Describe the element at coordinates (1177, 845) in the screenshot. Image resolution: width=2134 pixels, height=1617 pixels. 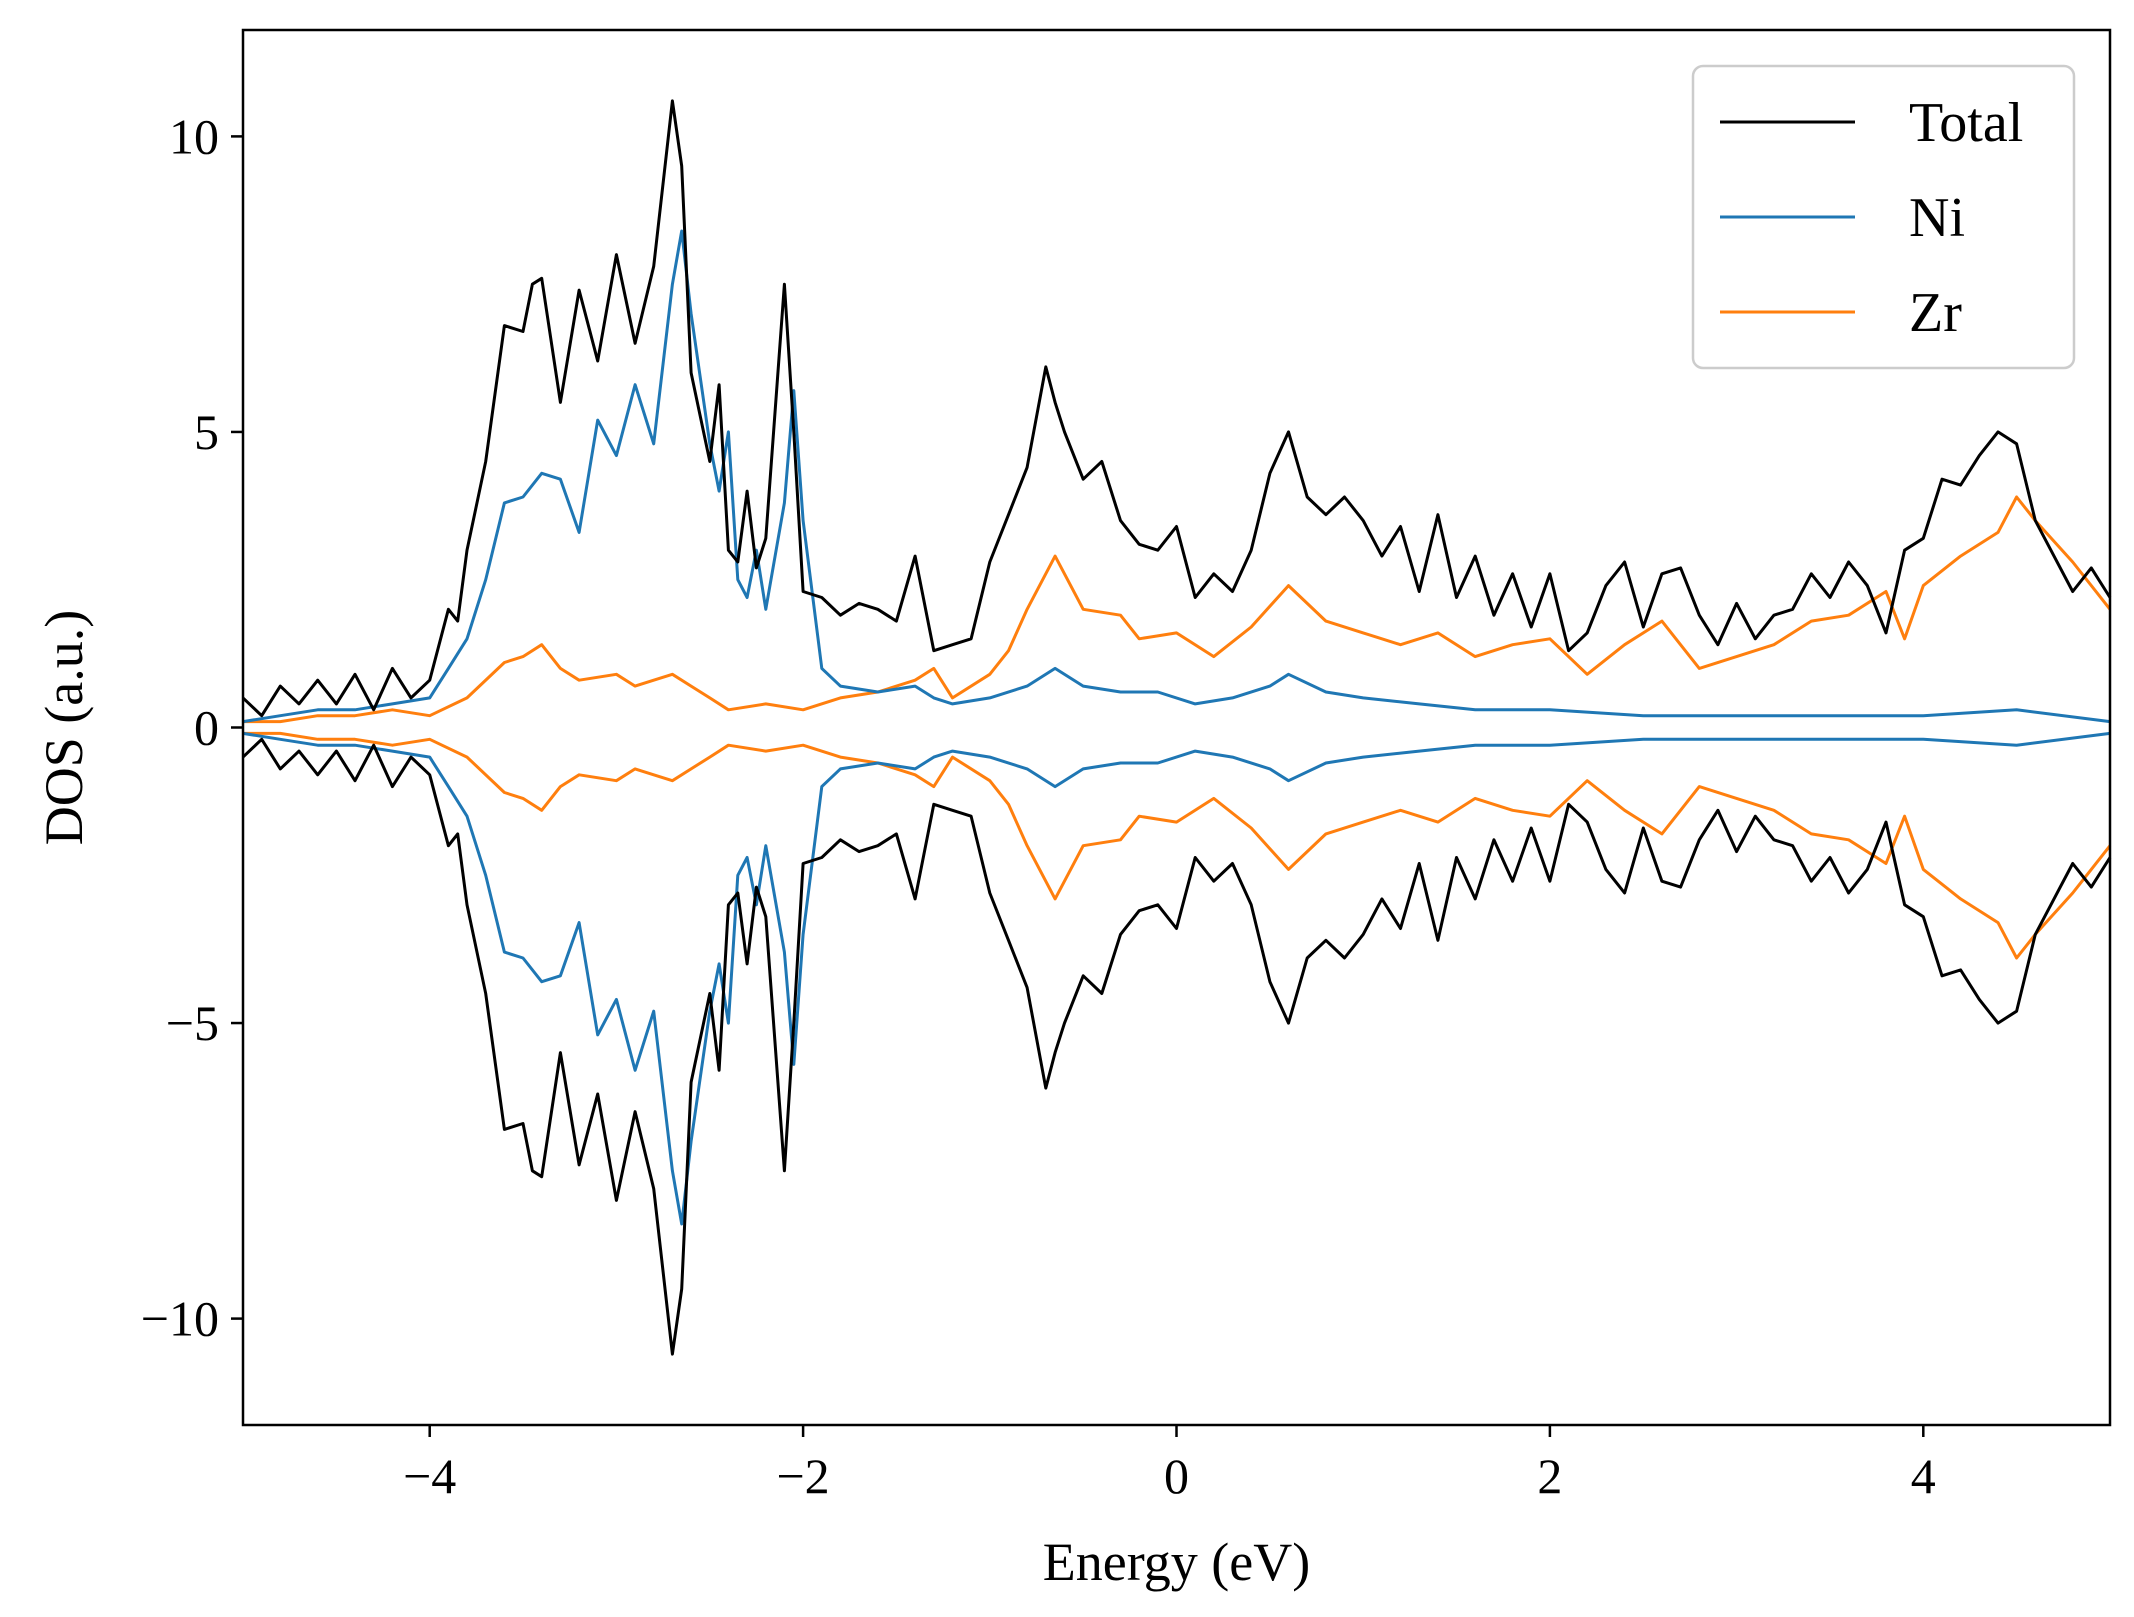
I see `series-zr-down-line` at that location.